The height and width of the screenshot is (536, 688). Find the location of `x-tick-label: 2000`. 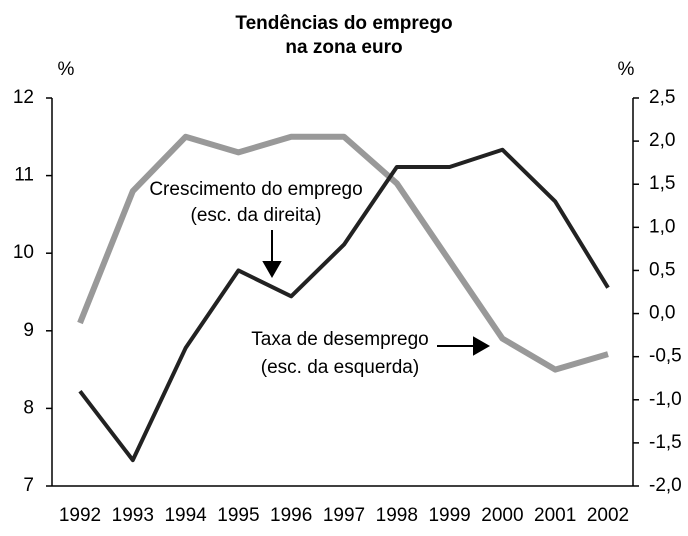

x-tick-label: 2000 is located at coordinates (502, 515).